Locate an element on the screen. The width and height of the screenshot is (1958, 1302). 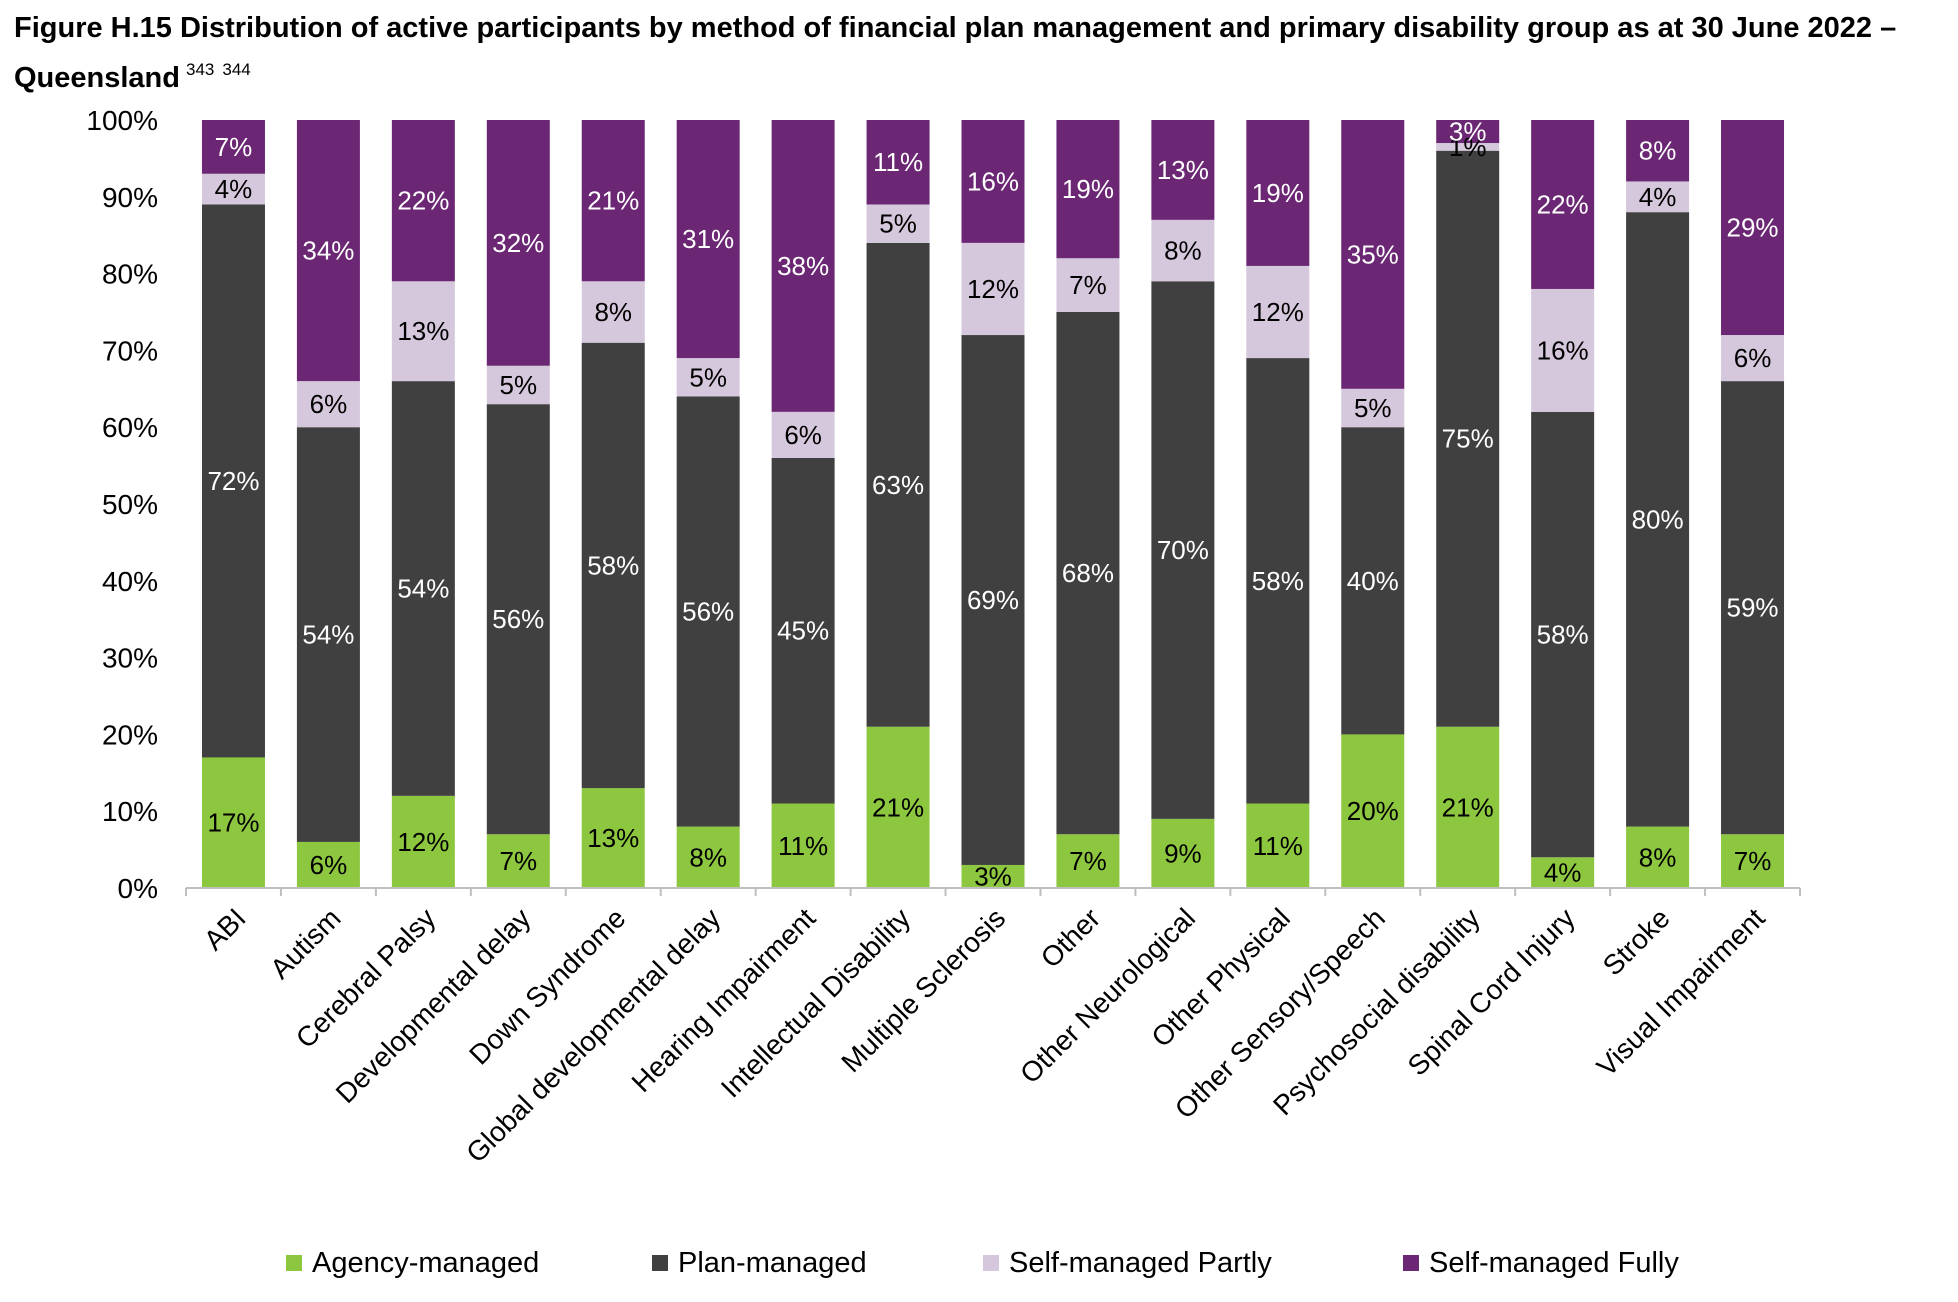
x-tick-label: Visual Impairment is located at coordinates (1681, 992).